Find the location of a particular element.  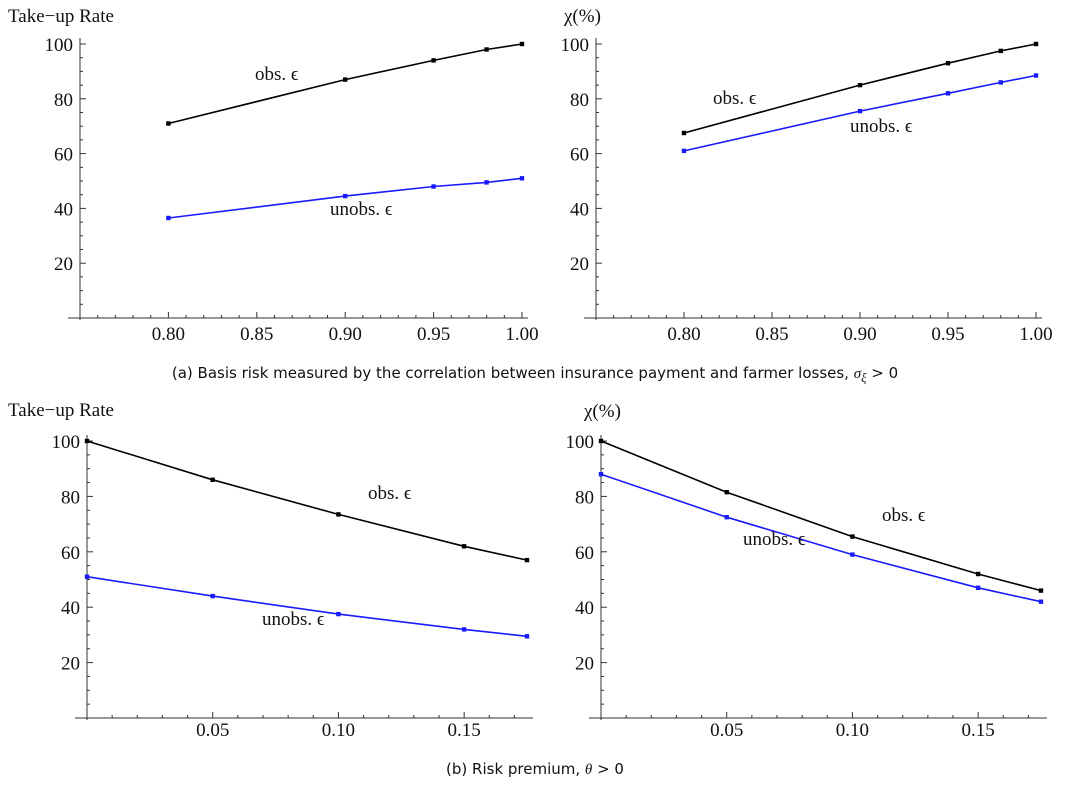

caption-b-math: θ is located at coordinates (588, 770).